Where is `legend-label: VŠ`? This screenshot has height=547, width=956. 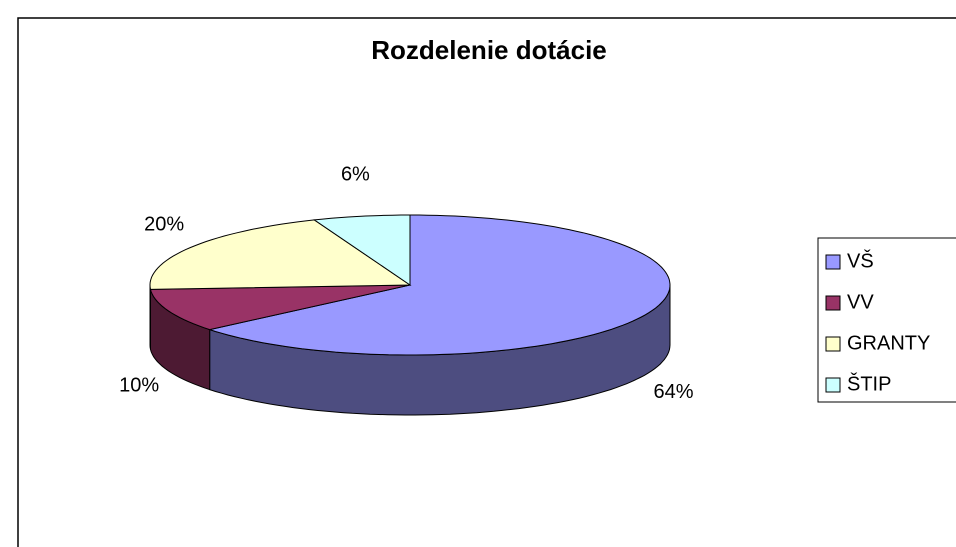
legend-label: VŠ is located at coordinates (860, 260).